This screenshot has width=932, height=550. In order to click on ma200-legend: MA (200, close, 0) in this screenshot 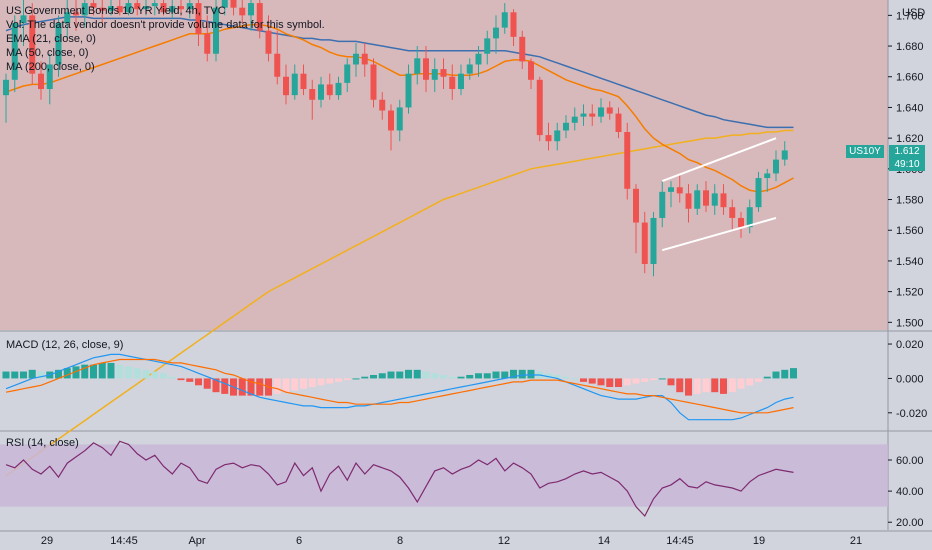, I will do `click(50, 67)`.